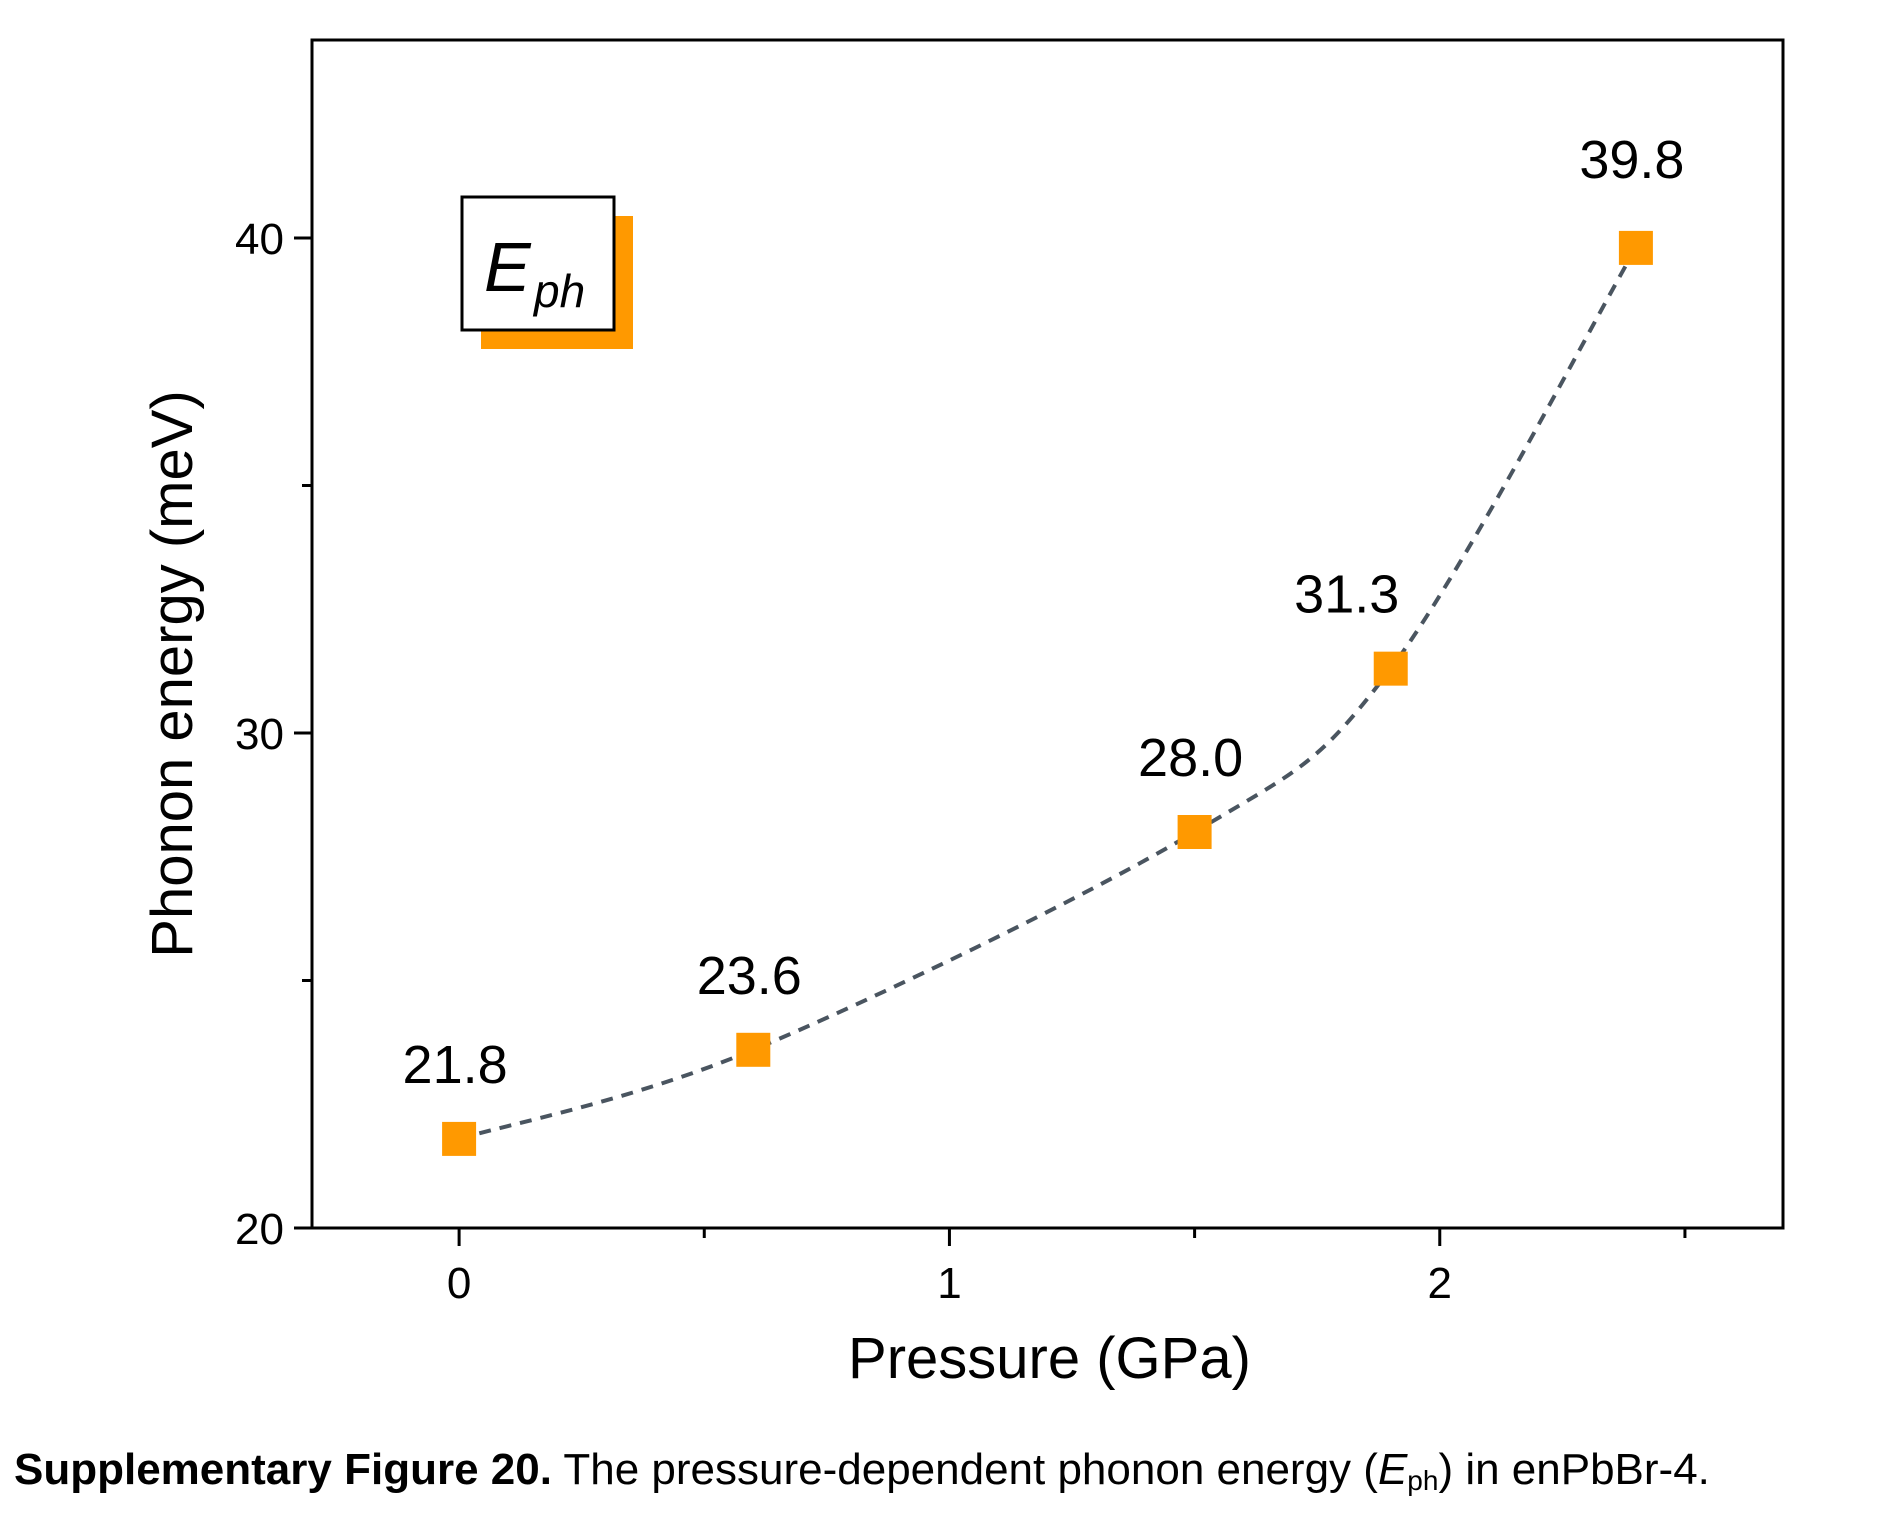  I want to click on data-label: 31.3, so click(1346, 595).